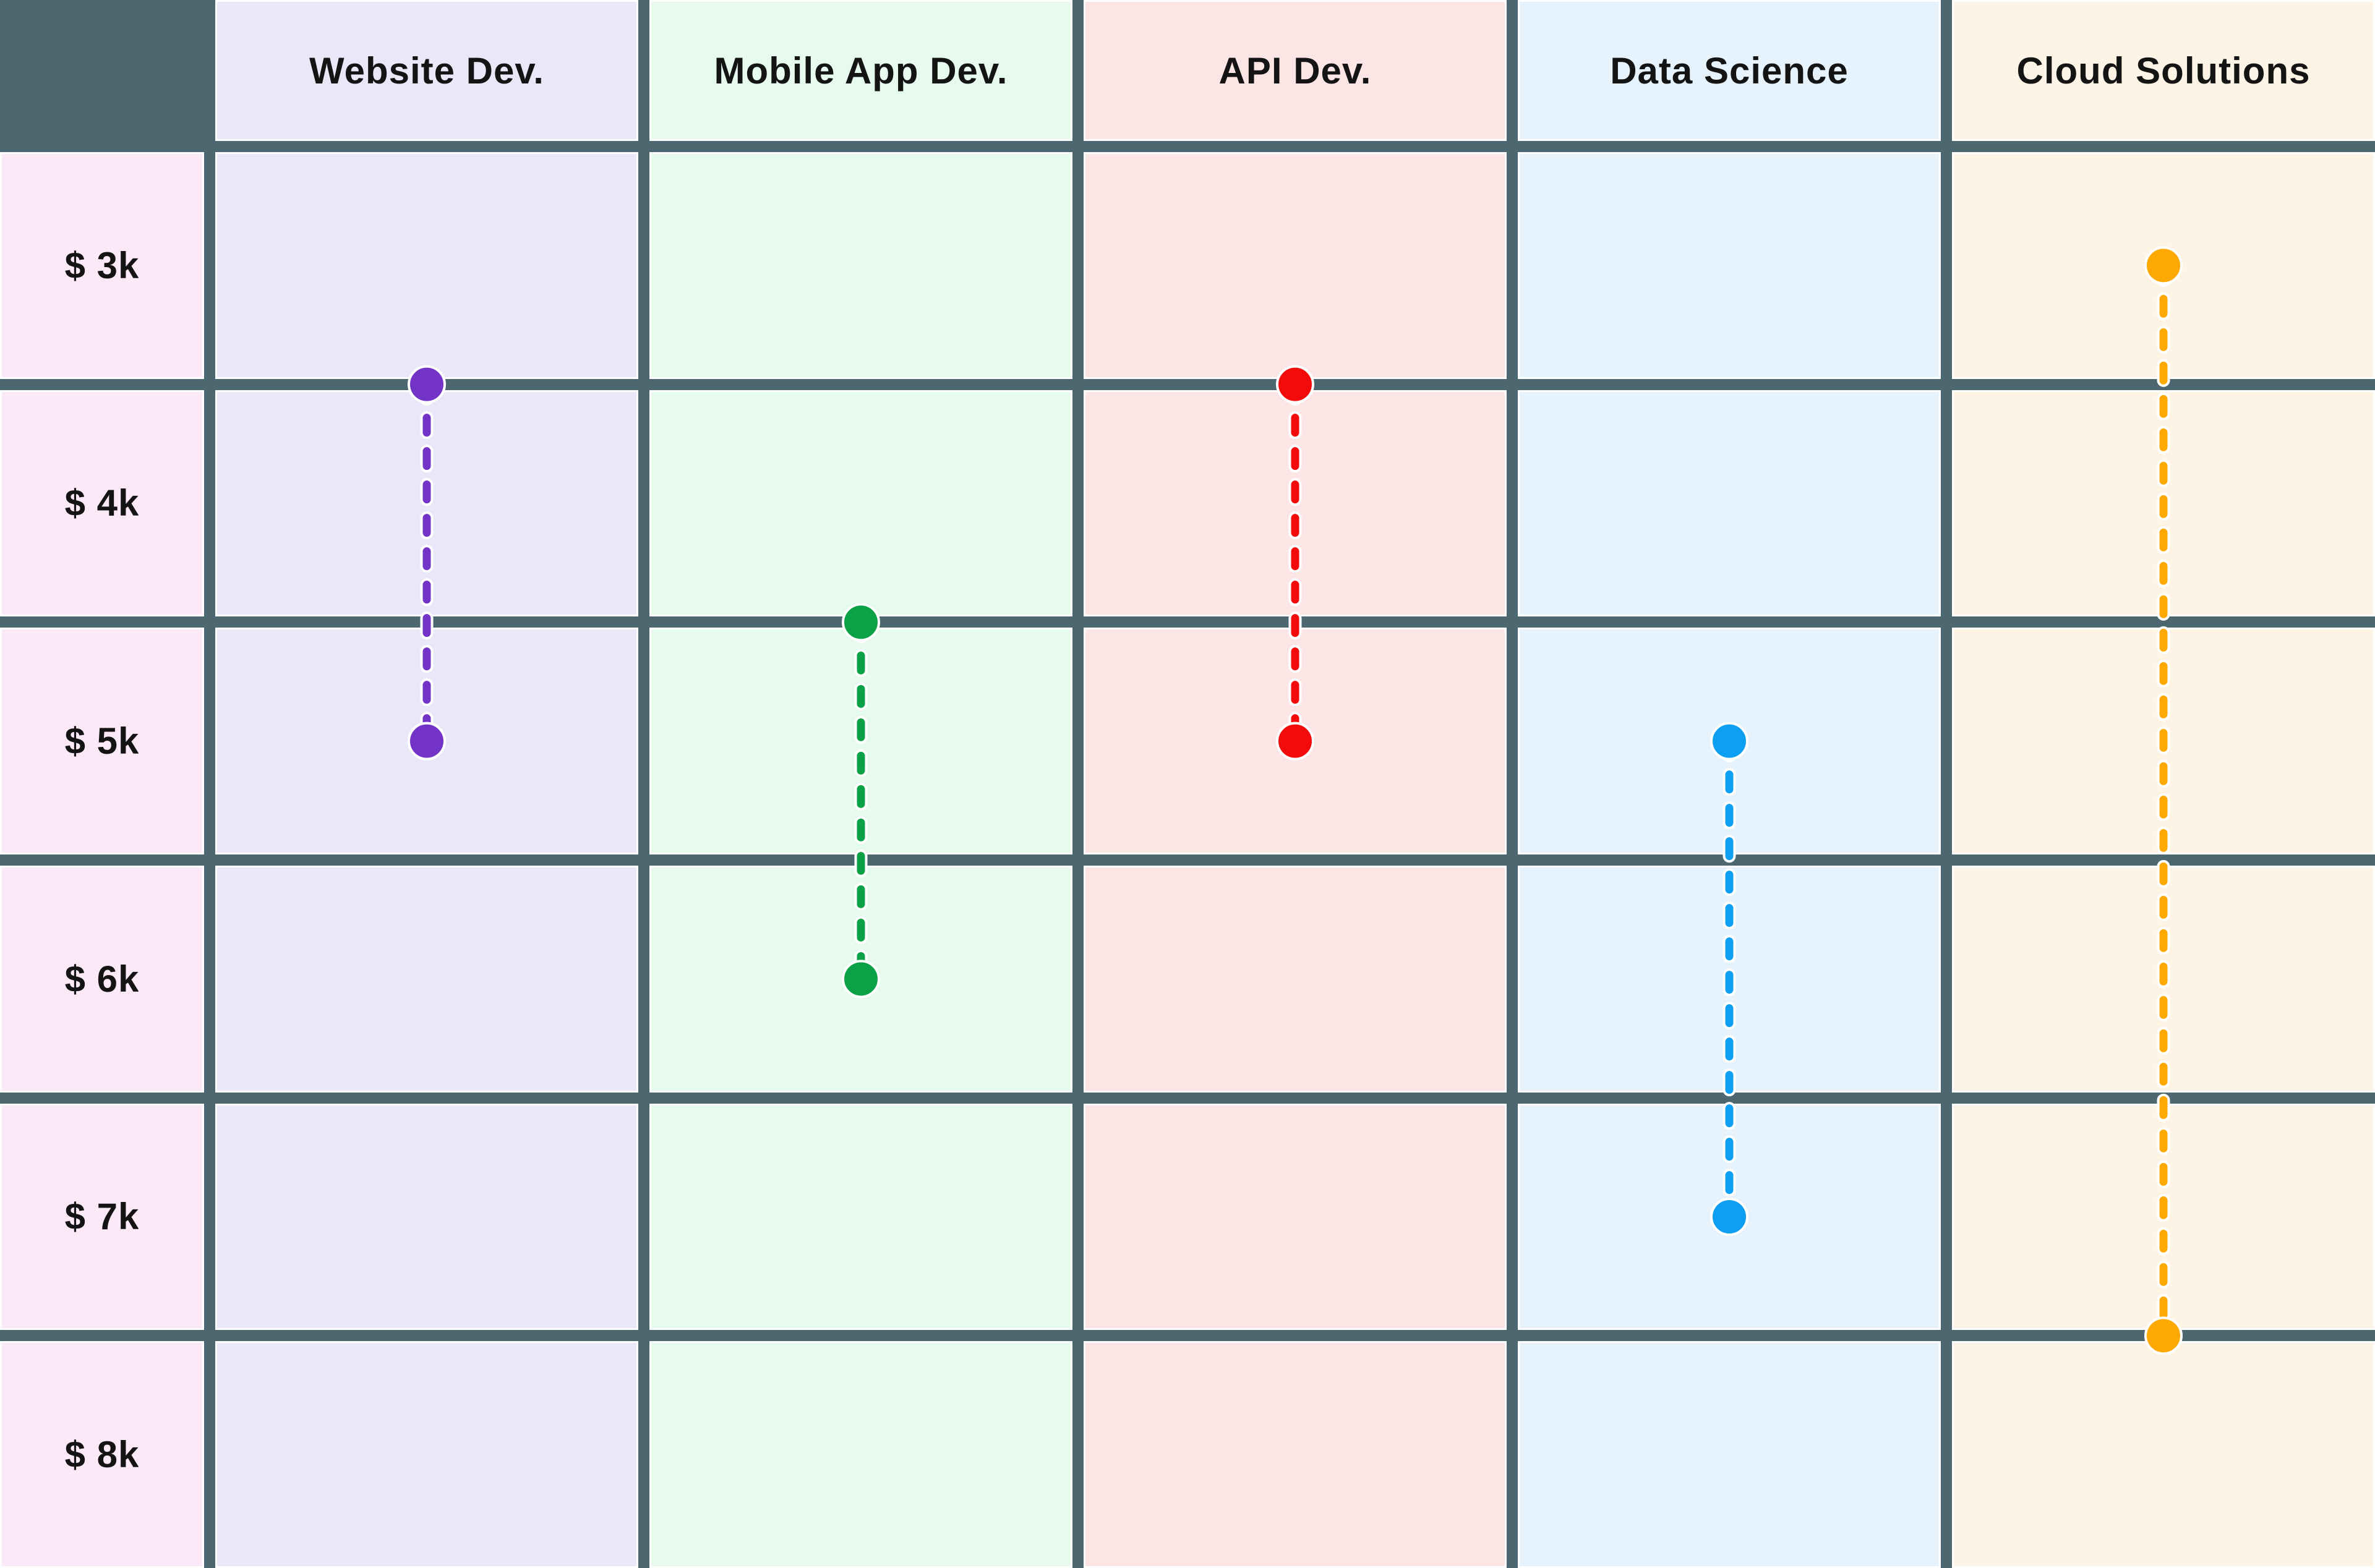 The width and height of the screenshot is (2375, 1568). I want to click on grid-cell-api-dev-row3, so click(1296, 741).